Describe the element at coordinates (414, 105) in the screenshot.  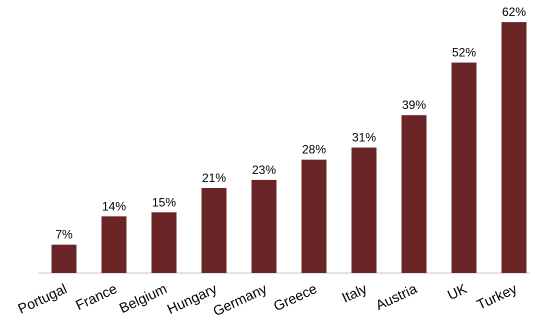
I see `value-label-austria: 39%` at that location.